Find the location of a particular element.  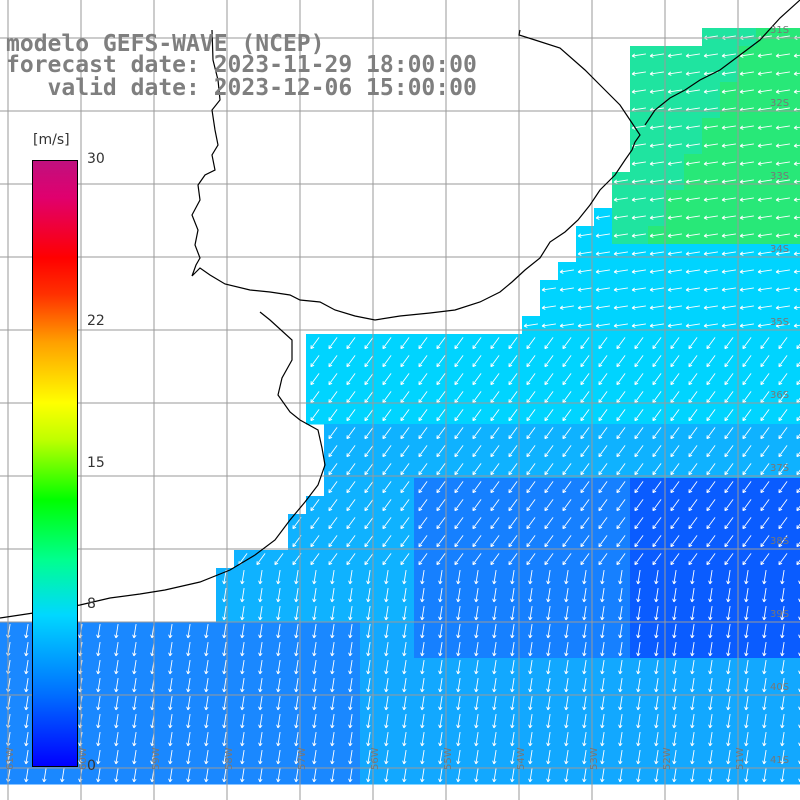

latitude-label: 39S is located at coordinates (779, 614).